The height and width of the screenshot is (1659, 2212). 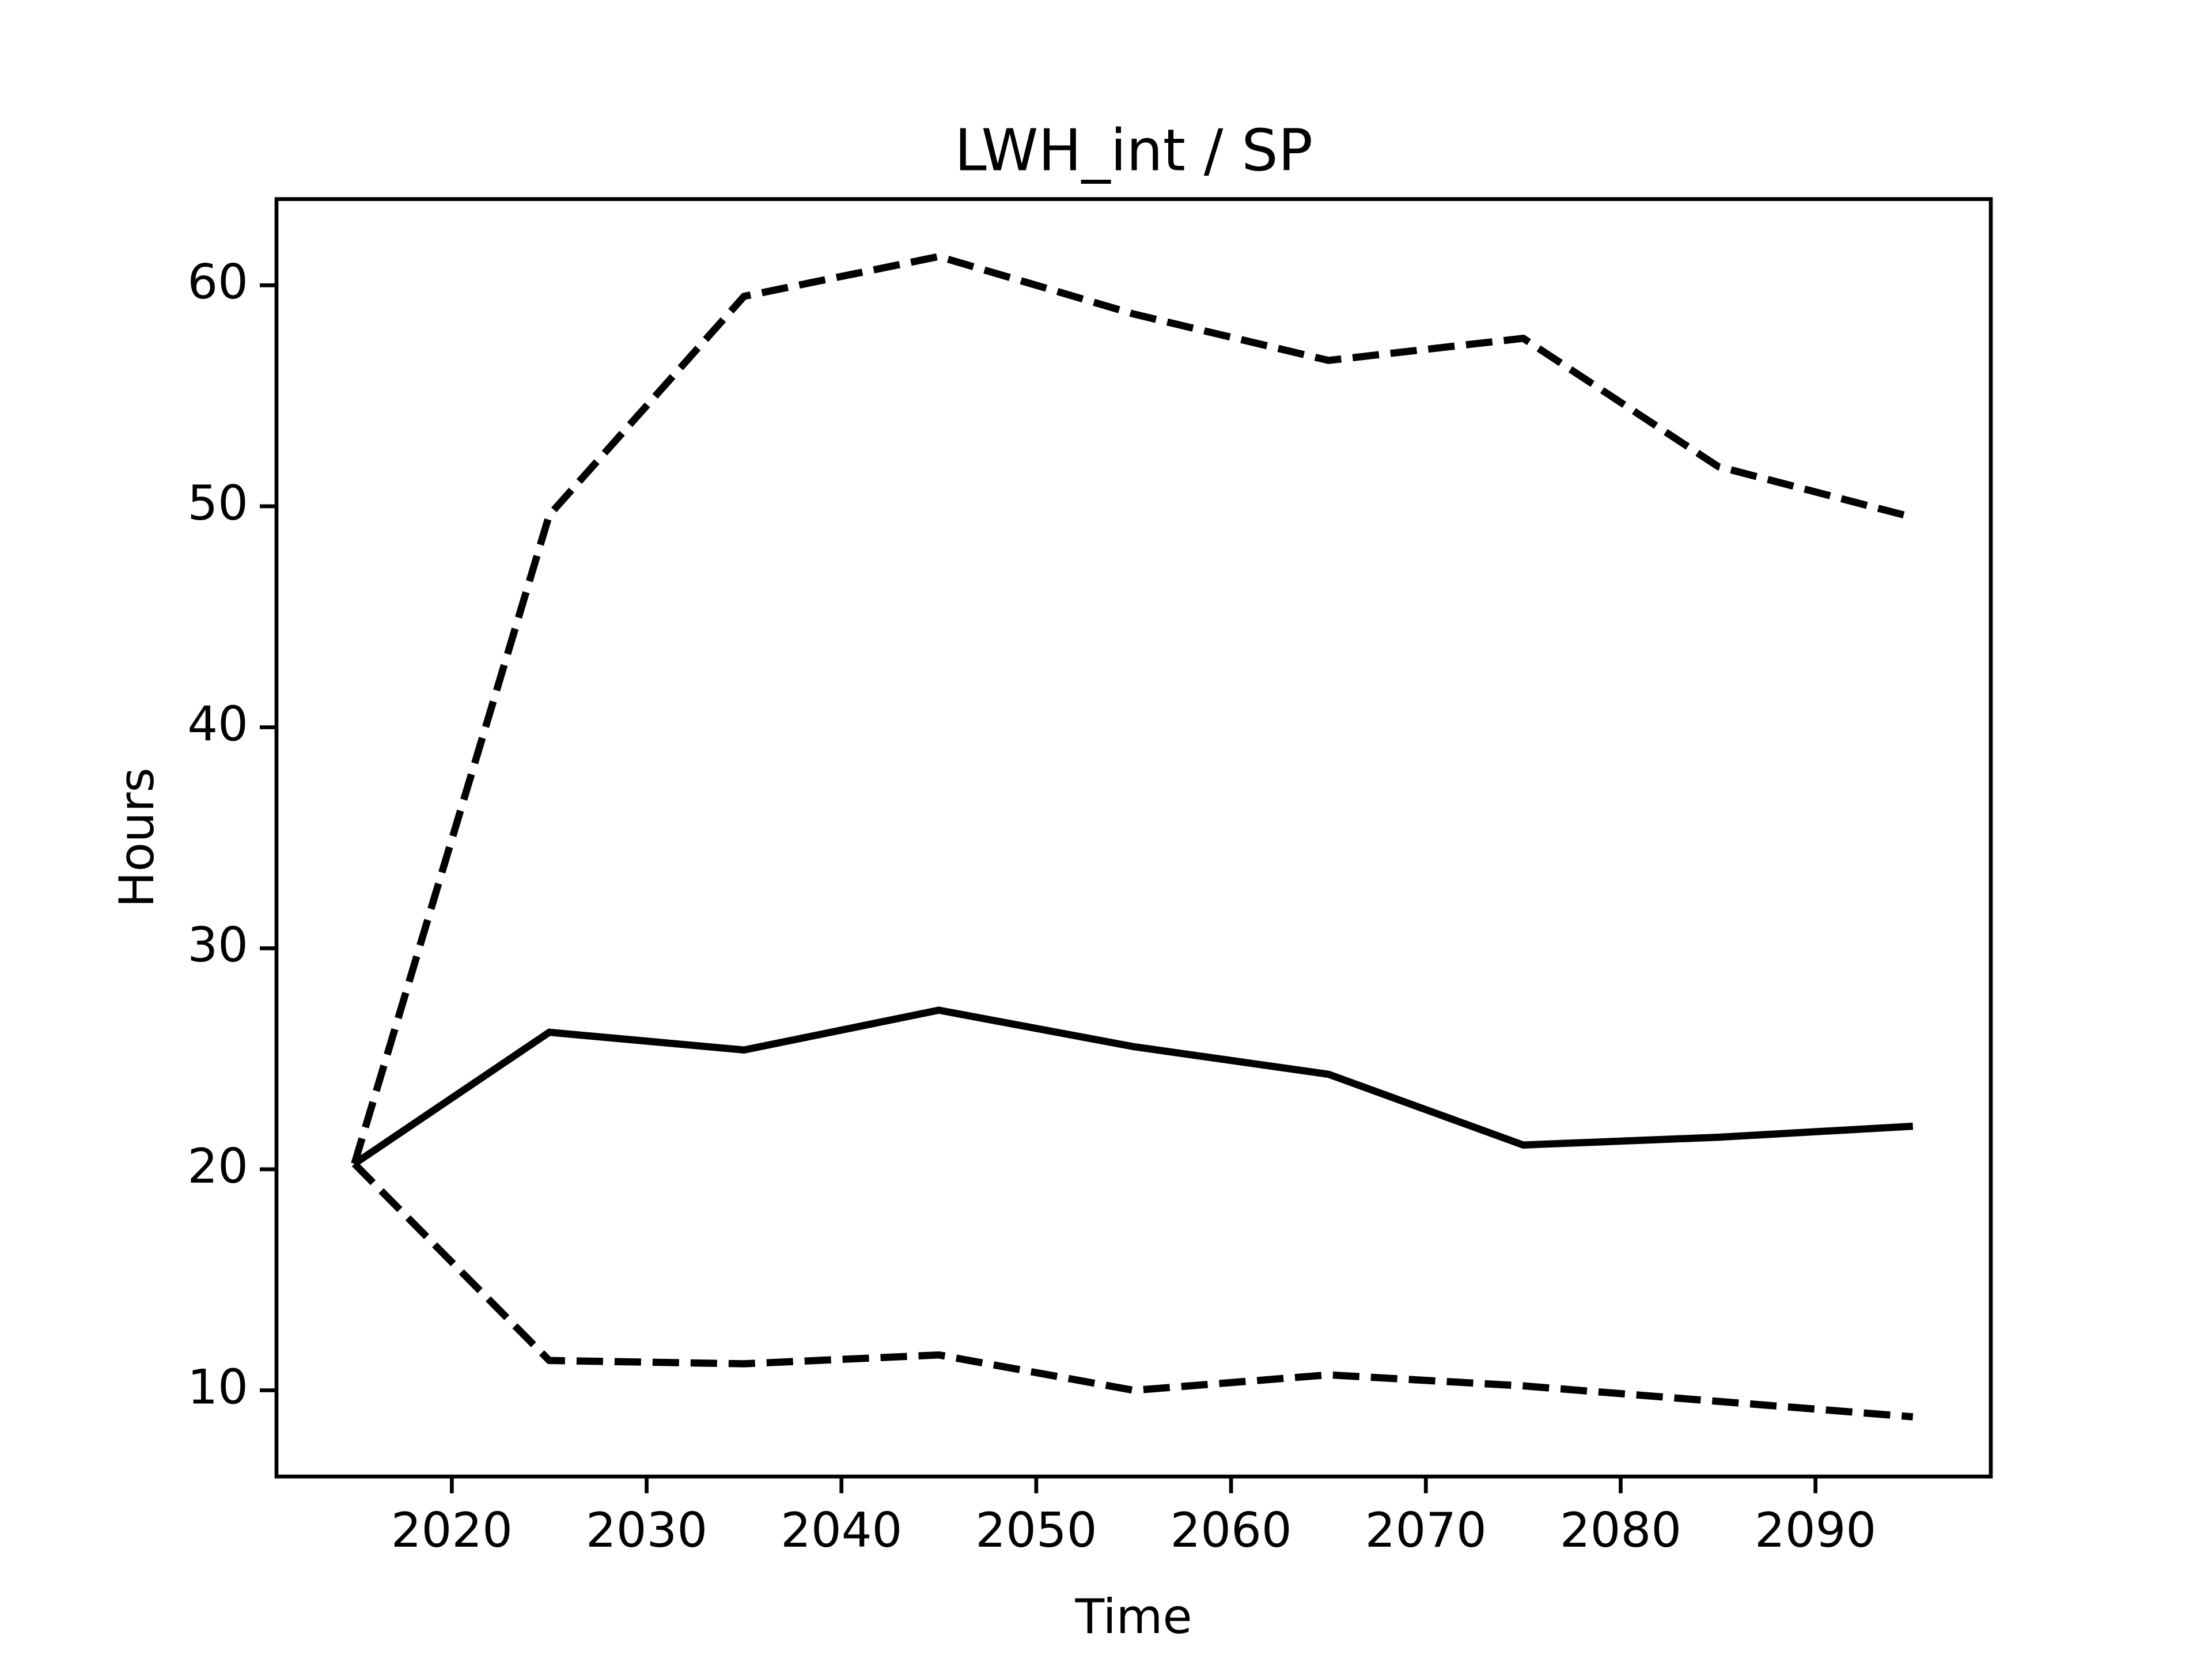 I want to click on y-tick-label: 40, so click(x=217, y=724).